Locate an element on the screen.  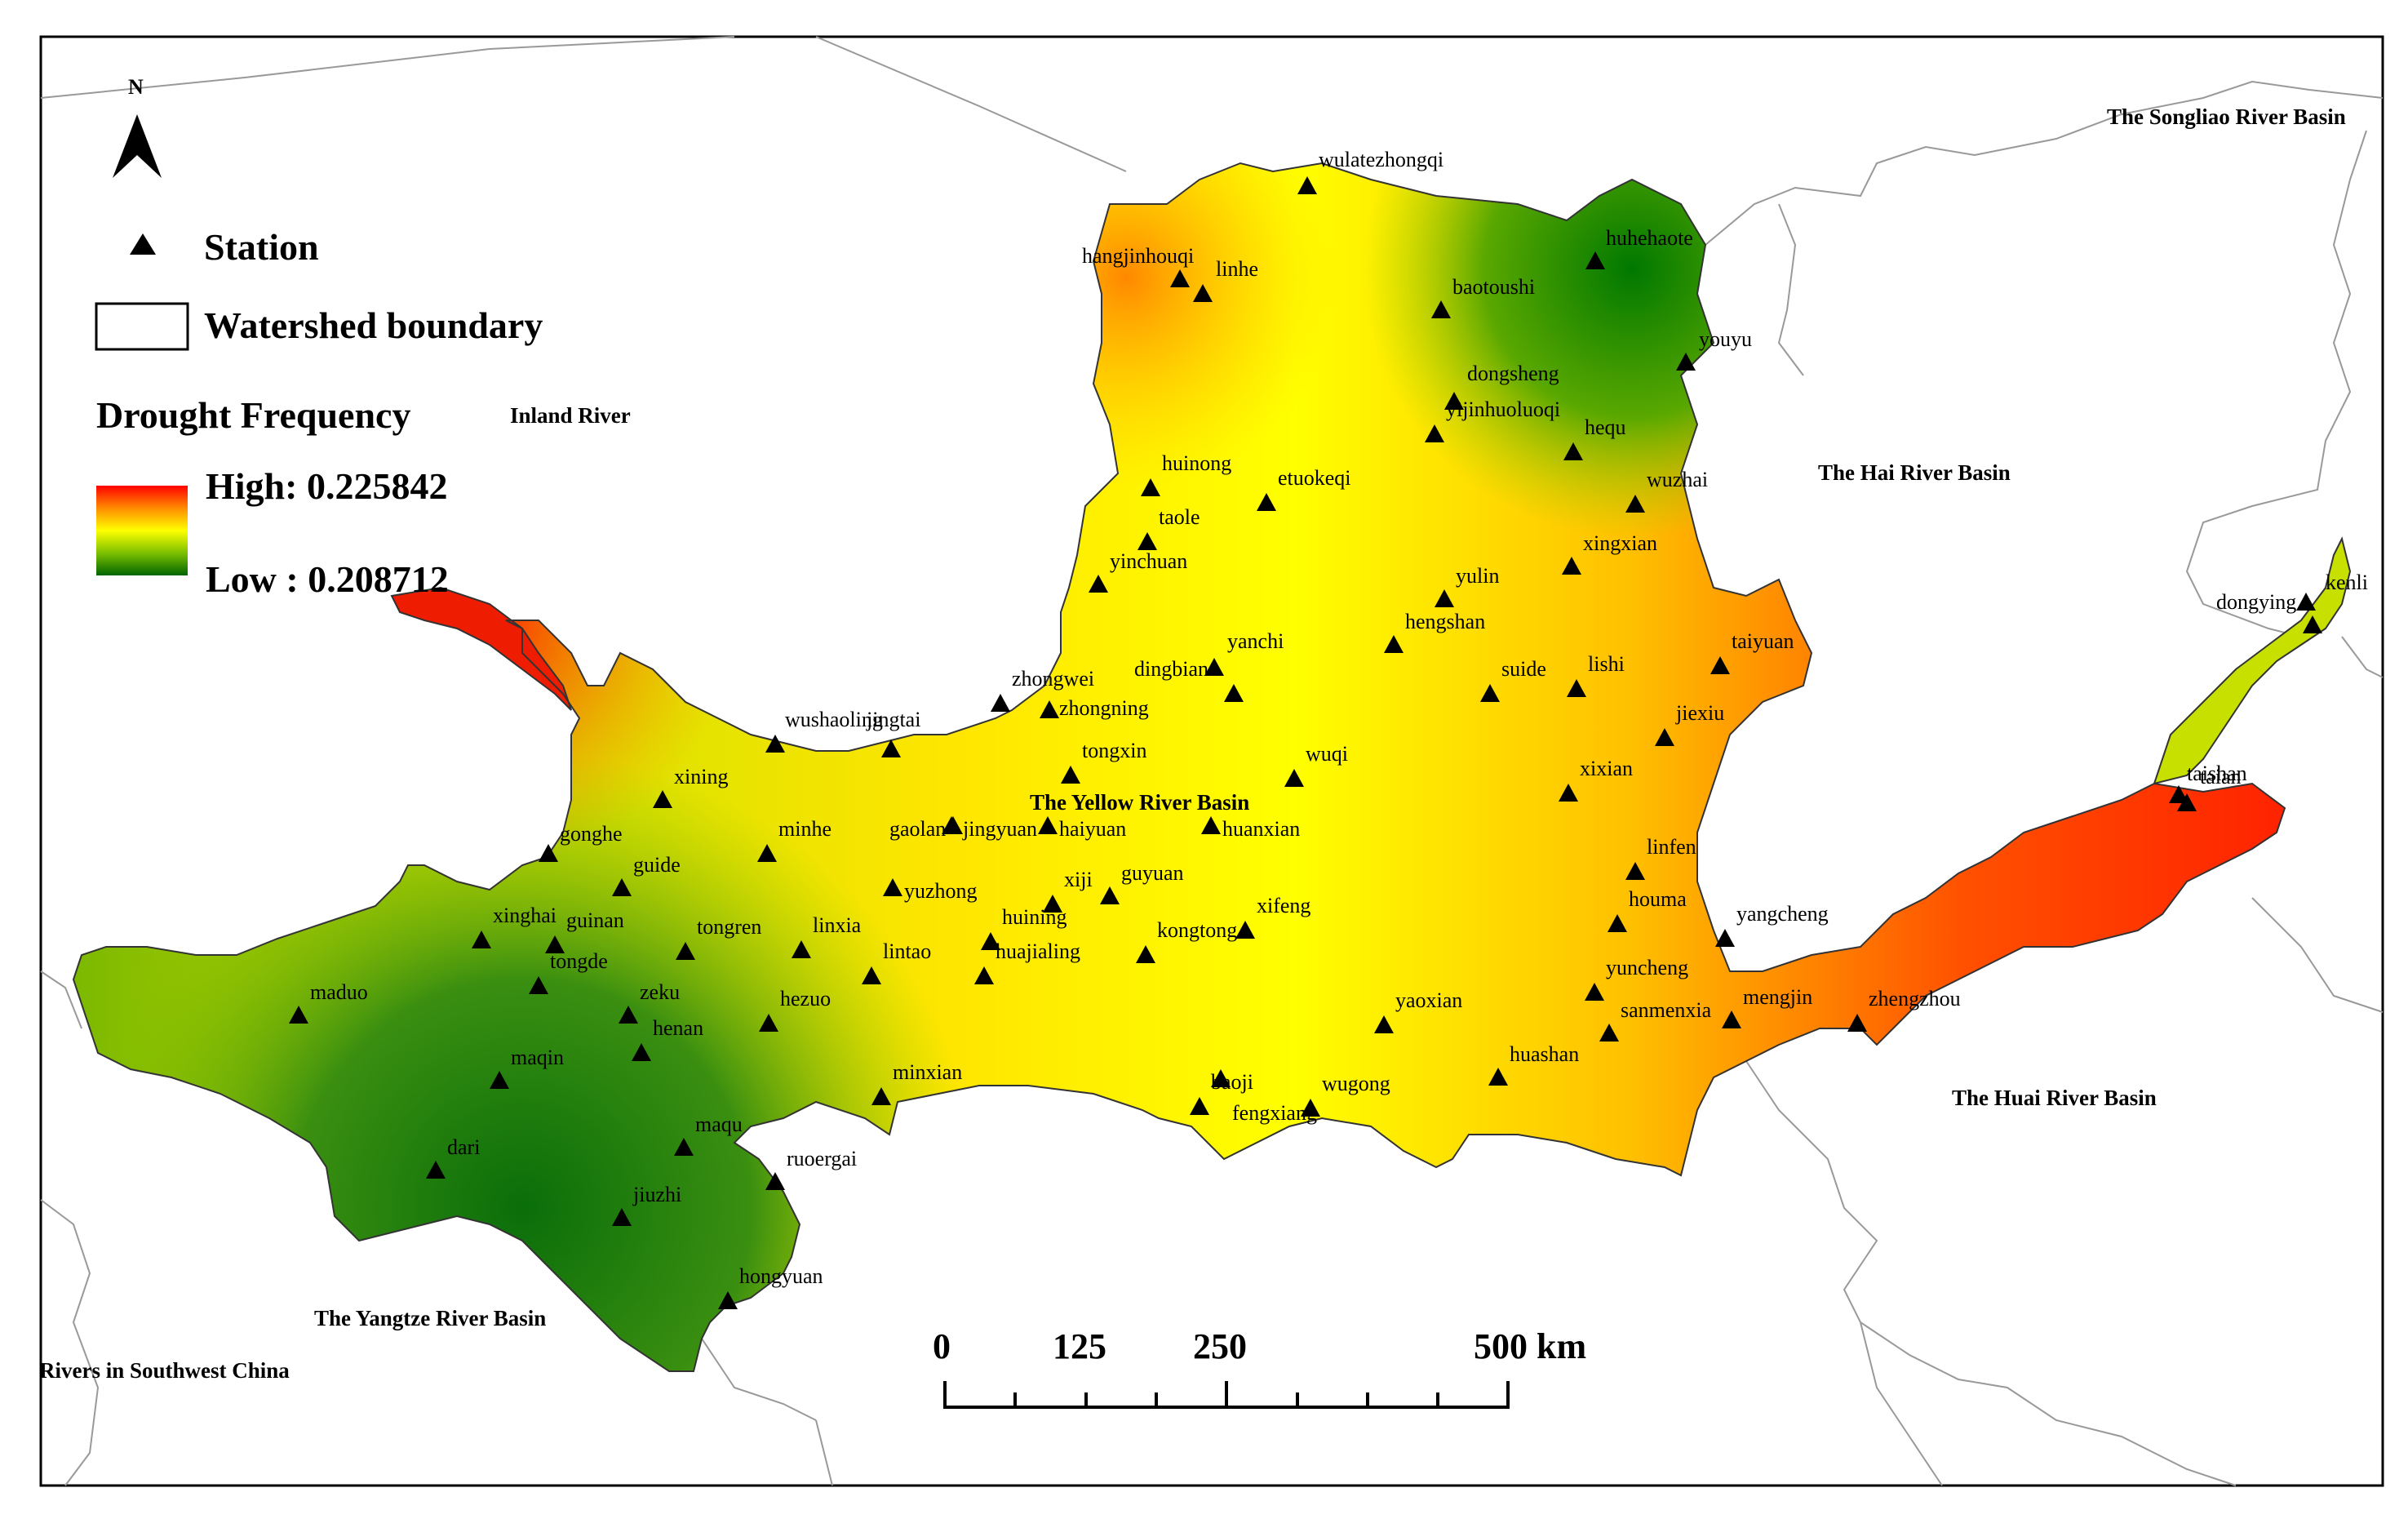
station-label-wuqi: wuqi is located at coordinates (1327, 754).